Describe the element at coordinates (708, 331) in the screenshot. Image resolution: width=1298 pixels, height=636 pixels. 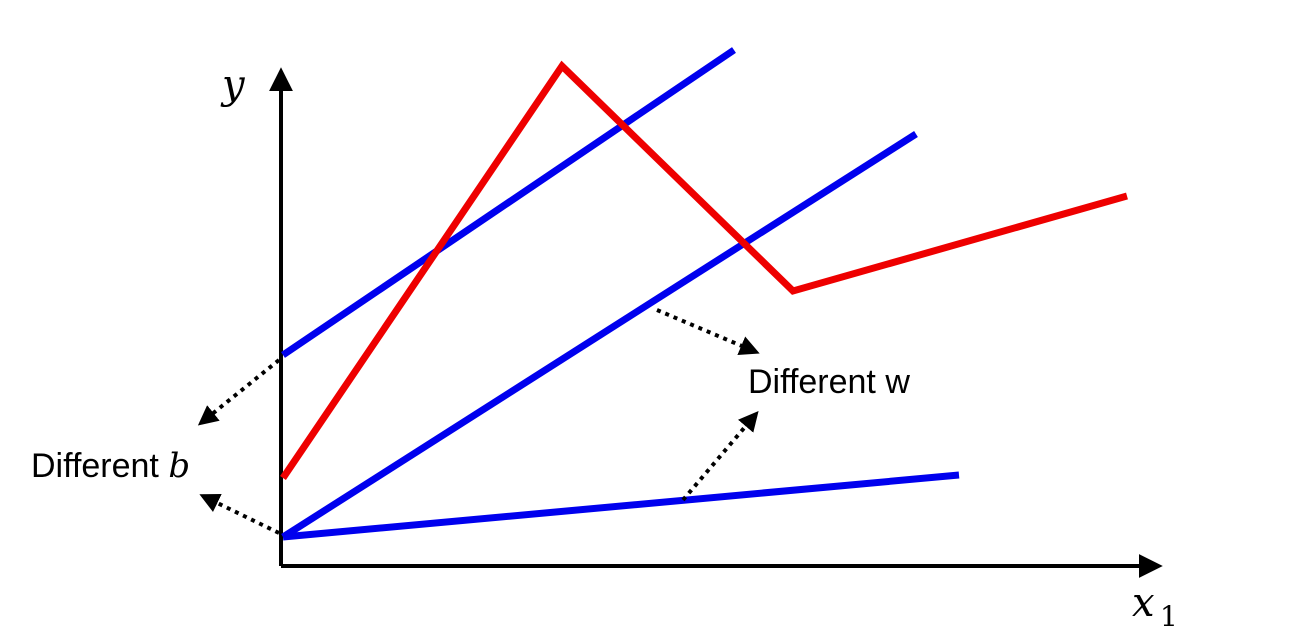
I see `different-w-arrow-upper` at that location.